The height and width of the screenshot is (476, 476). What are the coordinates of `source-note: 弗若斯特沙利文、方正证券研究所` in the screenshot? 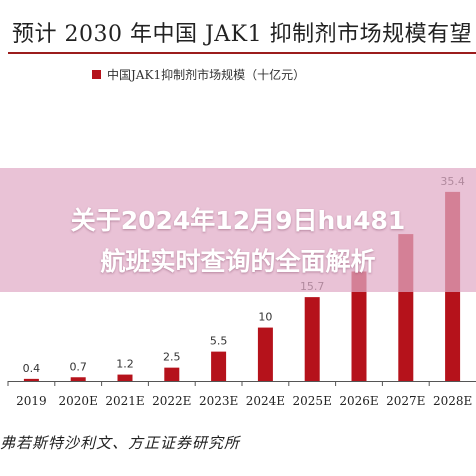 It's located at (120, 443).